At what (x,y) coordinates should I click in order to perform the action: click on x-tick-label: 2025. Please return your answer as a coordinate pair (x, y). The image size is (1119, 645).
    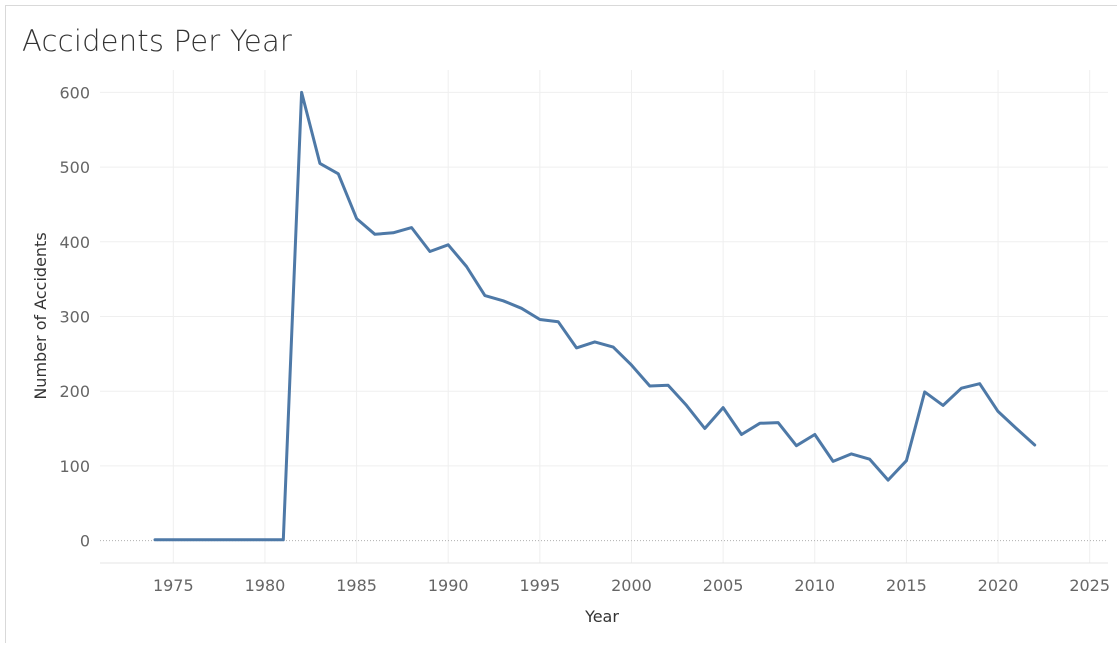
    Looking at the image, I should click on (1089, 585).